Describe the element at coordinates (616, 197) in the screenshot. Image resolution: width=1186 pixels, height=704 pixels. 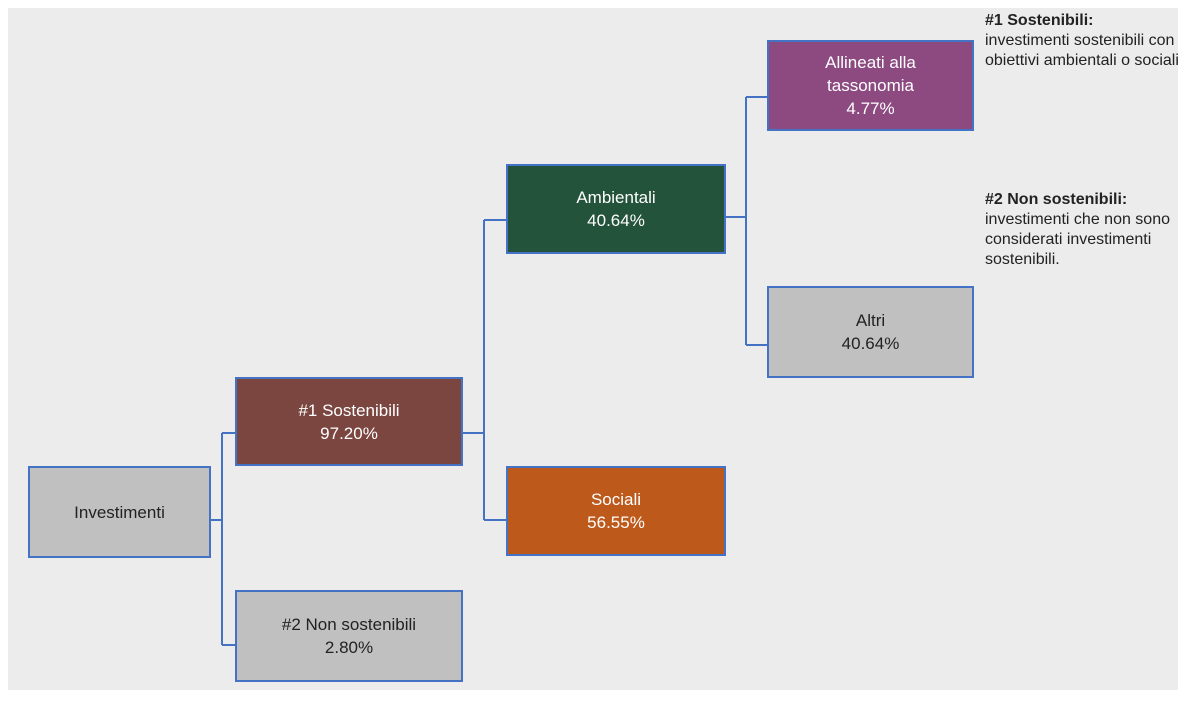
I see `node-ambientali-label: Ambientali` at that location.